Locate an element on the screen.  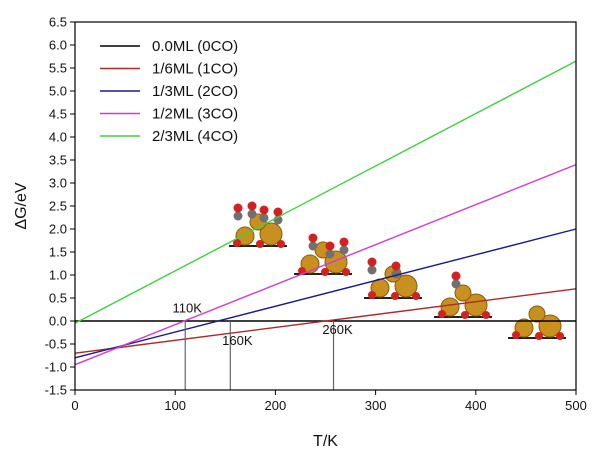
legend-label-1: 1/6ML (1CO) is located at coordinates (195, 69).